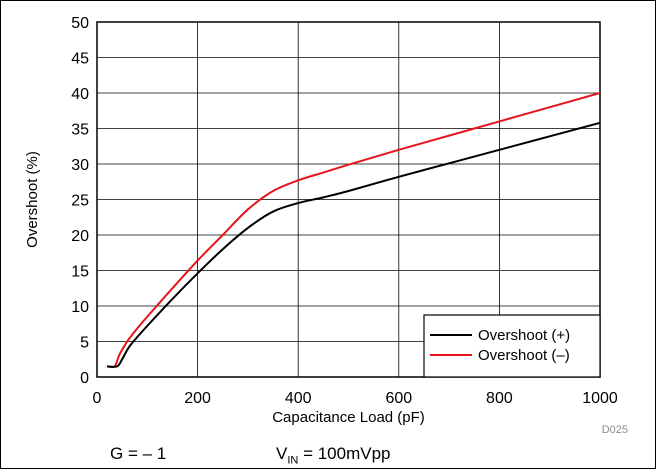  I want to click on y-tick-label-0: 0, so click(84, 378).